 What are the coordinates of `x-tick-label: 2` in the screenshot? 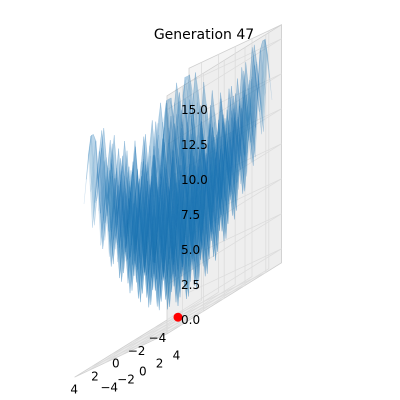 It's located at (95, 377).